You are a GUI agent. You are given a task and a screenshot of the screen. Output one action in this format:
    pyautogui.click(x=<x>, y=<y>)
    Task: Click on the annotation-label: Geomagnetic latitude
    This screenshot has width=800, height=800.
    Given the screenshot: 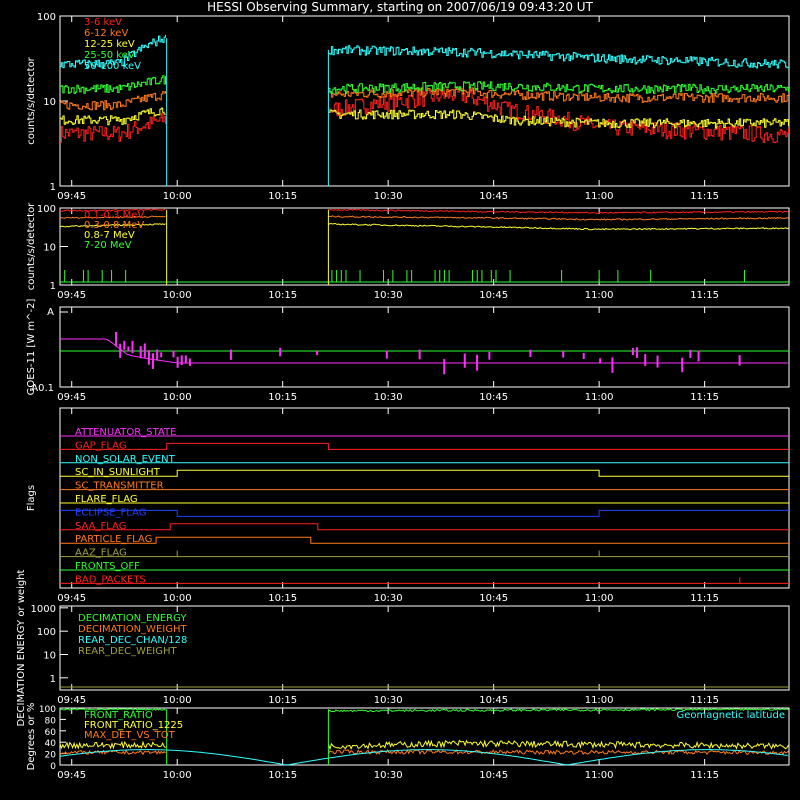 What is the action you would take?
    pyautogui.click(x=731, y=715)
    